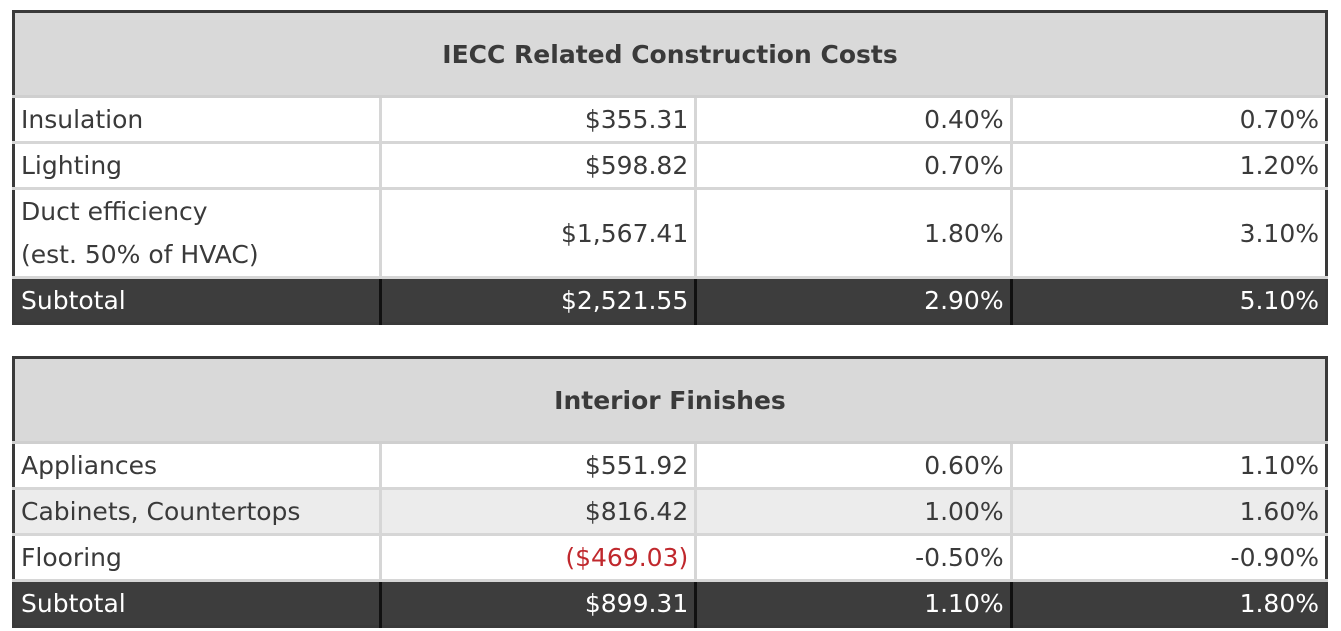 The width and height of the screenshot is (1341, 631). Describe the element at coordinates (197, 466) in the screenshot. I see `row-label: Appliances` at that location.